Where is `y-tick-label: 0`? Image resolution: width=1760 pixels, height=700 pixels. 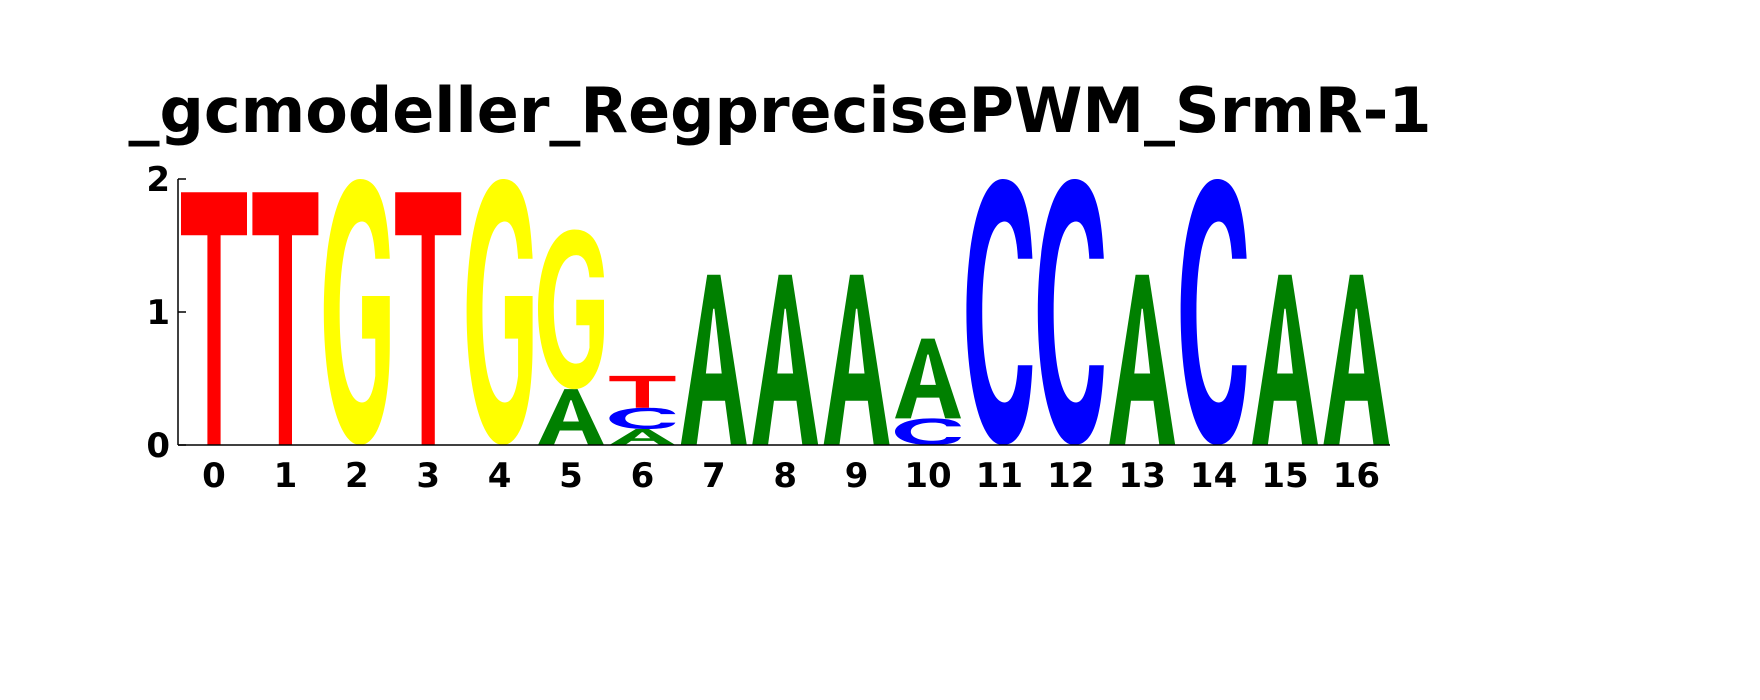
y-tick-label: 0 is located at coordinates (158, 446).